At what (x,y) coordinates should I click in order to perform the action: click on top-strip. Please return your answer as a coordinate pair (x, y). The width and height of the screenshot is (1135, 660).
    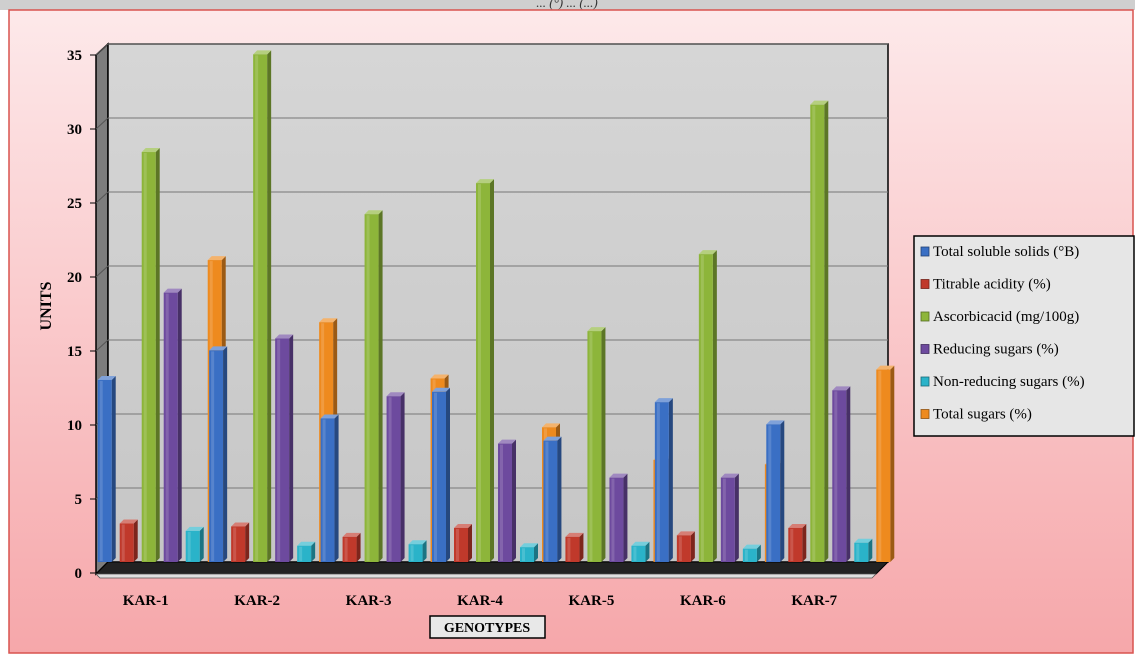
    Looking at the image, I should click on (567, 5).